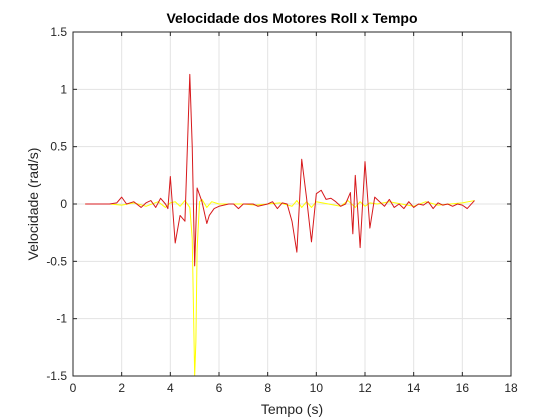  What do you see at coordinates (170, 388) in the screenshot?
I see `x-tick-label: 4` at bounding box center [170, 388].